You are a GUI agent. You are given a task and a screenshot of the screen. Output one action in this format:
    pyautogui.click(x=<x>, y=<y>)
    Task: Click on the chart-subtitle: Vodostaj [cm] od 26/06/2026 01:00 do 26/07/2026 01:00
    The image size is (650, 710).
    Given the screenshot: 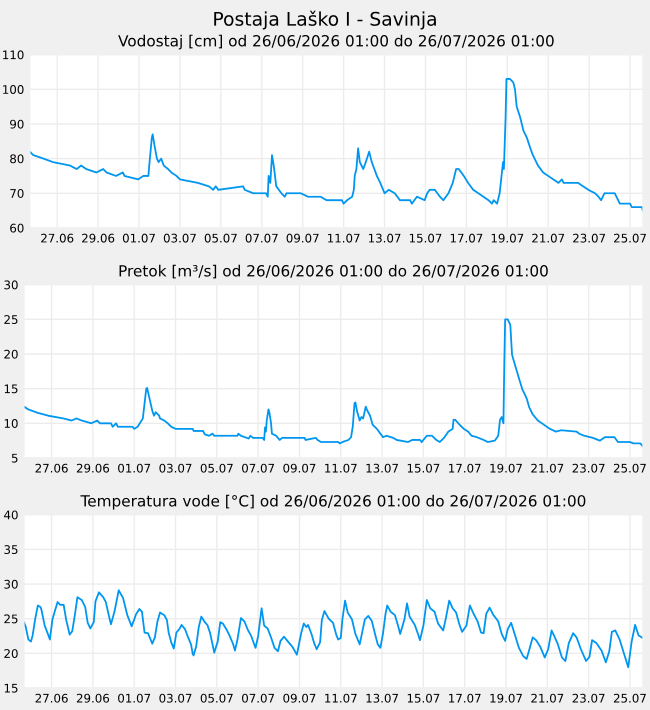 What is the action you would take?
    pyautogui.click(x=336, y=42)
    